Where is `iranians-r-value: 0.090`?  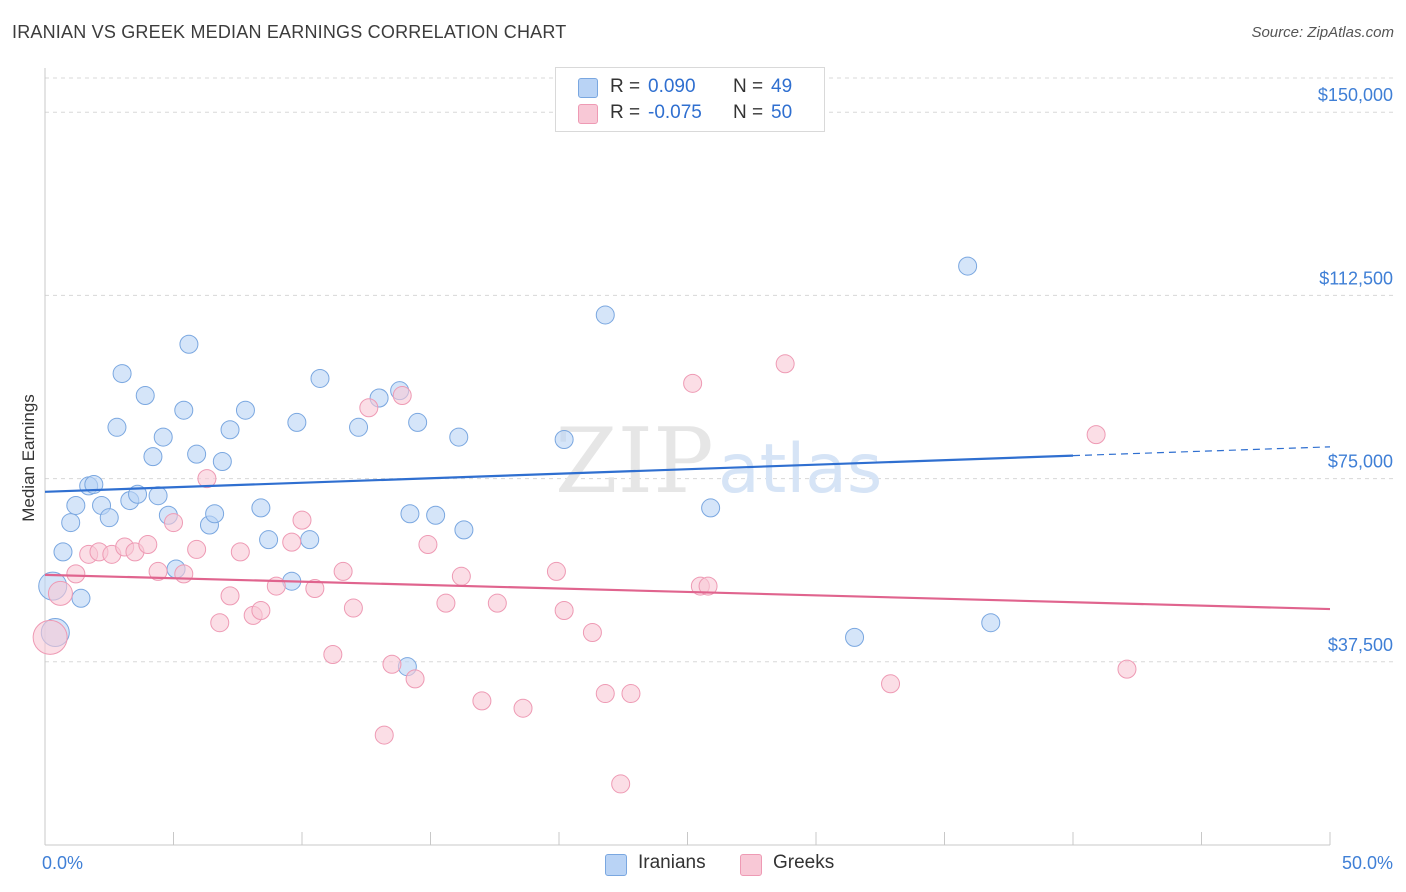
iranians-r-value: 0.090 is located at coordinates (672, 86).